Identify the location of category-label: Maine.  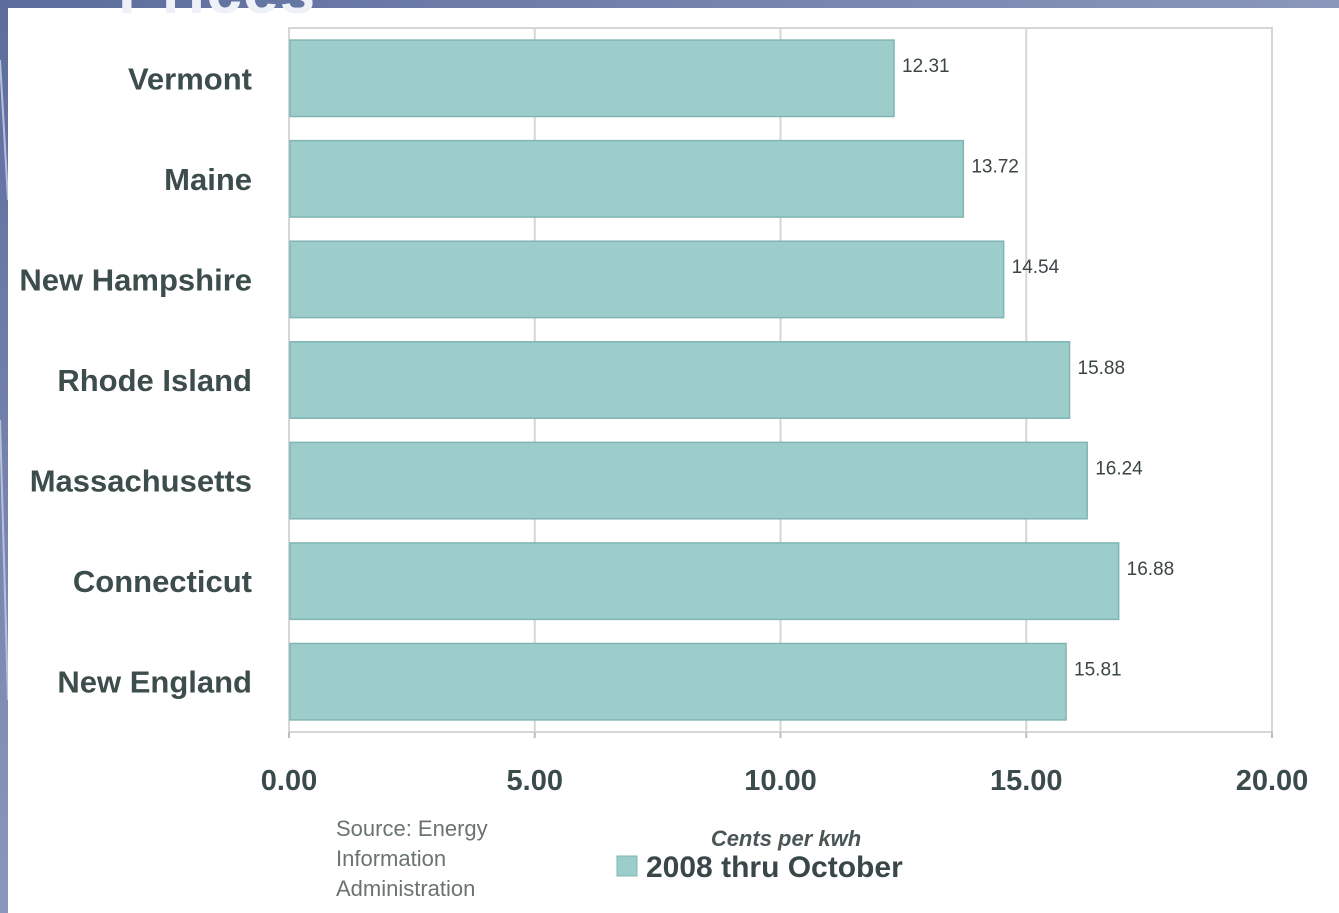
(208, 179).